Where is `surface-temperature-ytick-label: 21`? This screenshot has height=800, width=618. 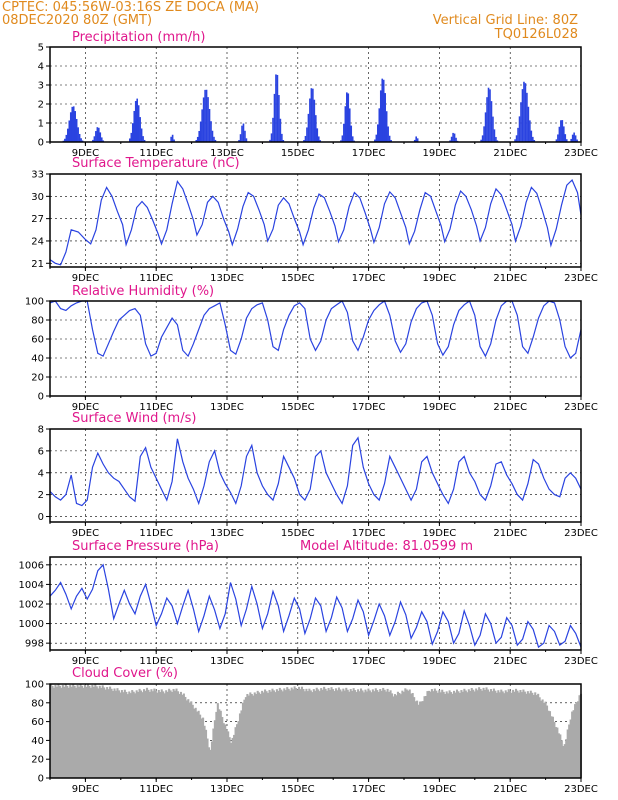 surface-temperature-ytick-label: 21 is located at coordinates (37, 264).